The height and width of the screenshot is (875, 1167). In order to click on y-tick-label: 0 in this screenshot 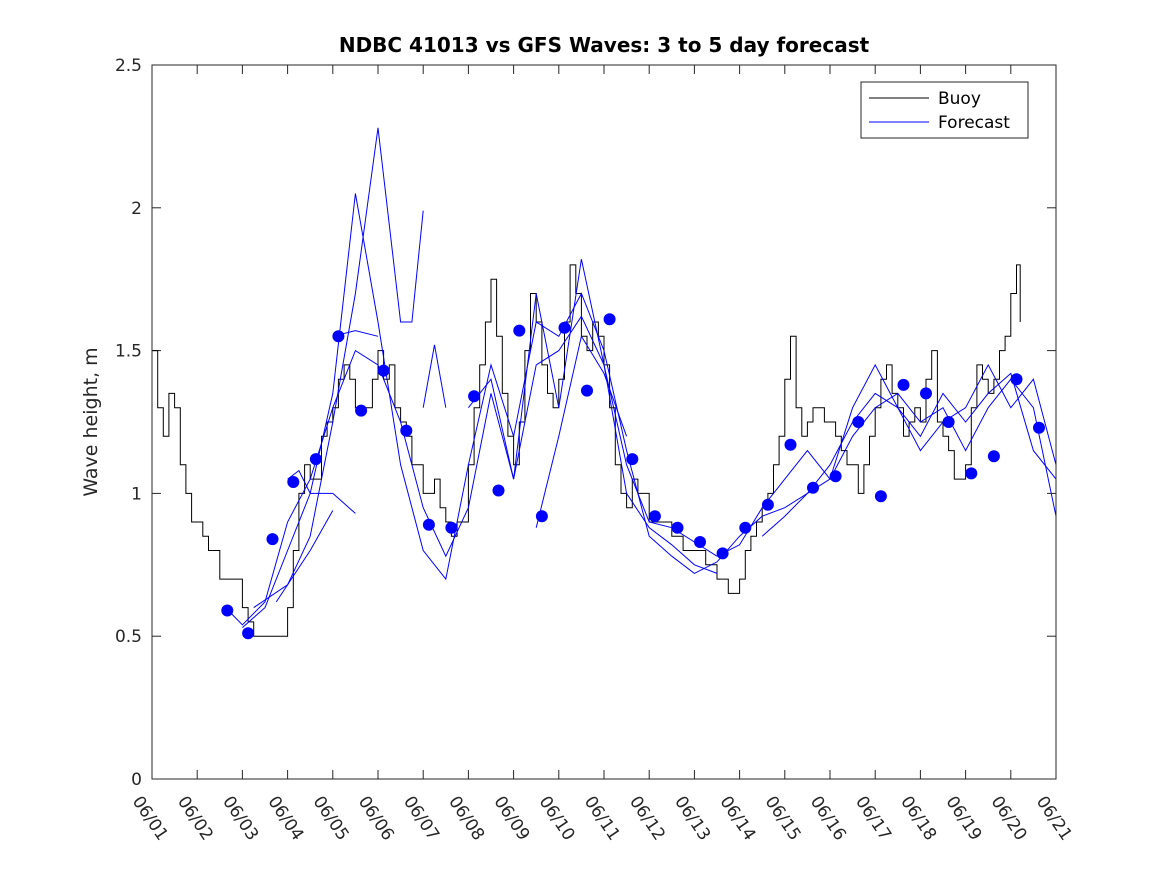, I will do `click(136, 780)`.